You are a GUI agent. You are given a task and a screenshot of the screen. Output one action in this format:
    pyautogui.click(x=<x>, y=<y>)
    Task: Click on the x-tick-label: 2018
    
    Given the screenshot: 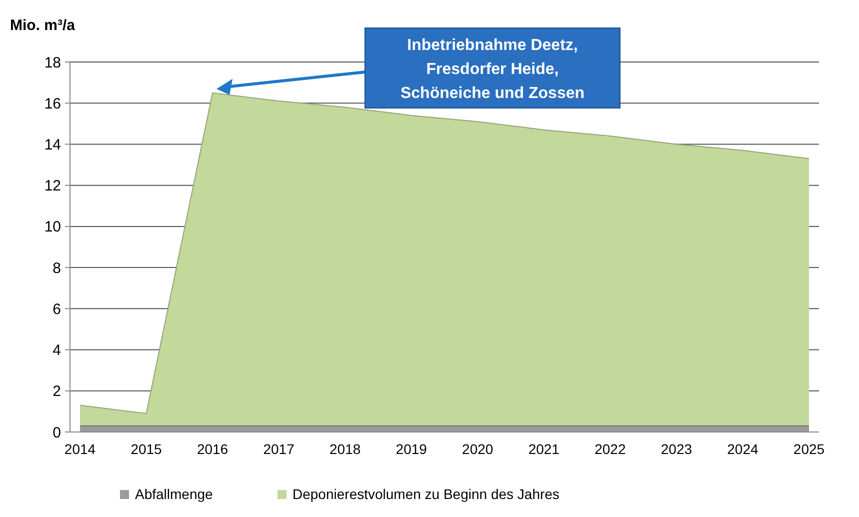 What is the action you would take?
    pyautogui.click(x=345, y=449)
    